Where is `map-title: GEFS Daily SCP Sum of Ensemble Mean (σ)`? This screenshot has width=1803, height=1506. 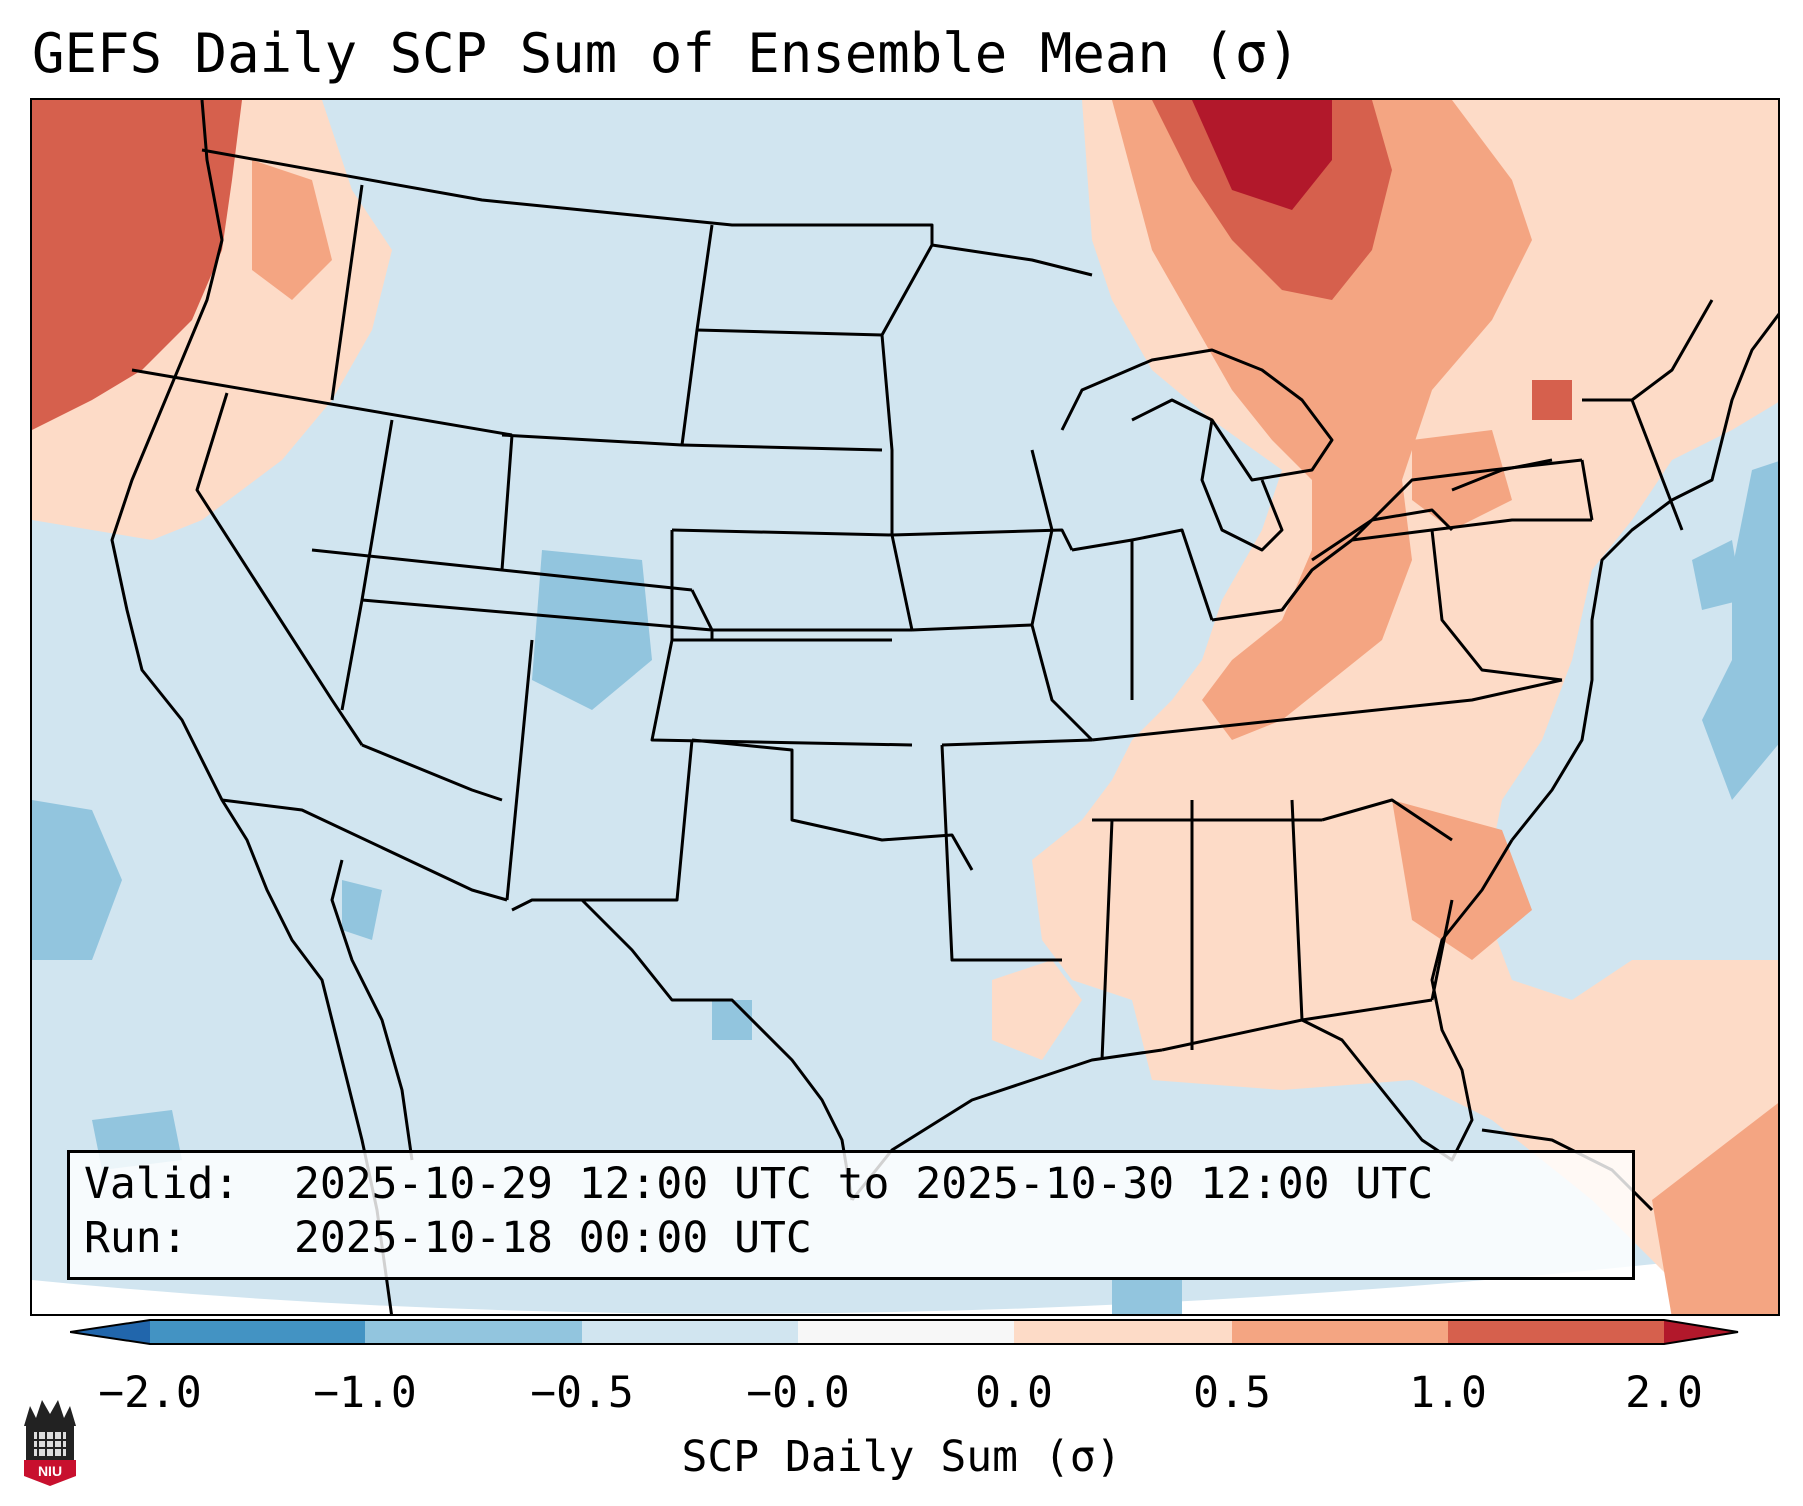 map-title: GEFS Daily SCP Sum of Ensemble Mean (σ) is located at coordinates (666, 53).